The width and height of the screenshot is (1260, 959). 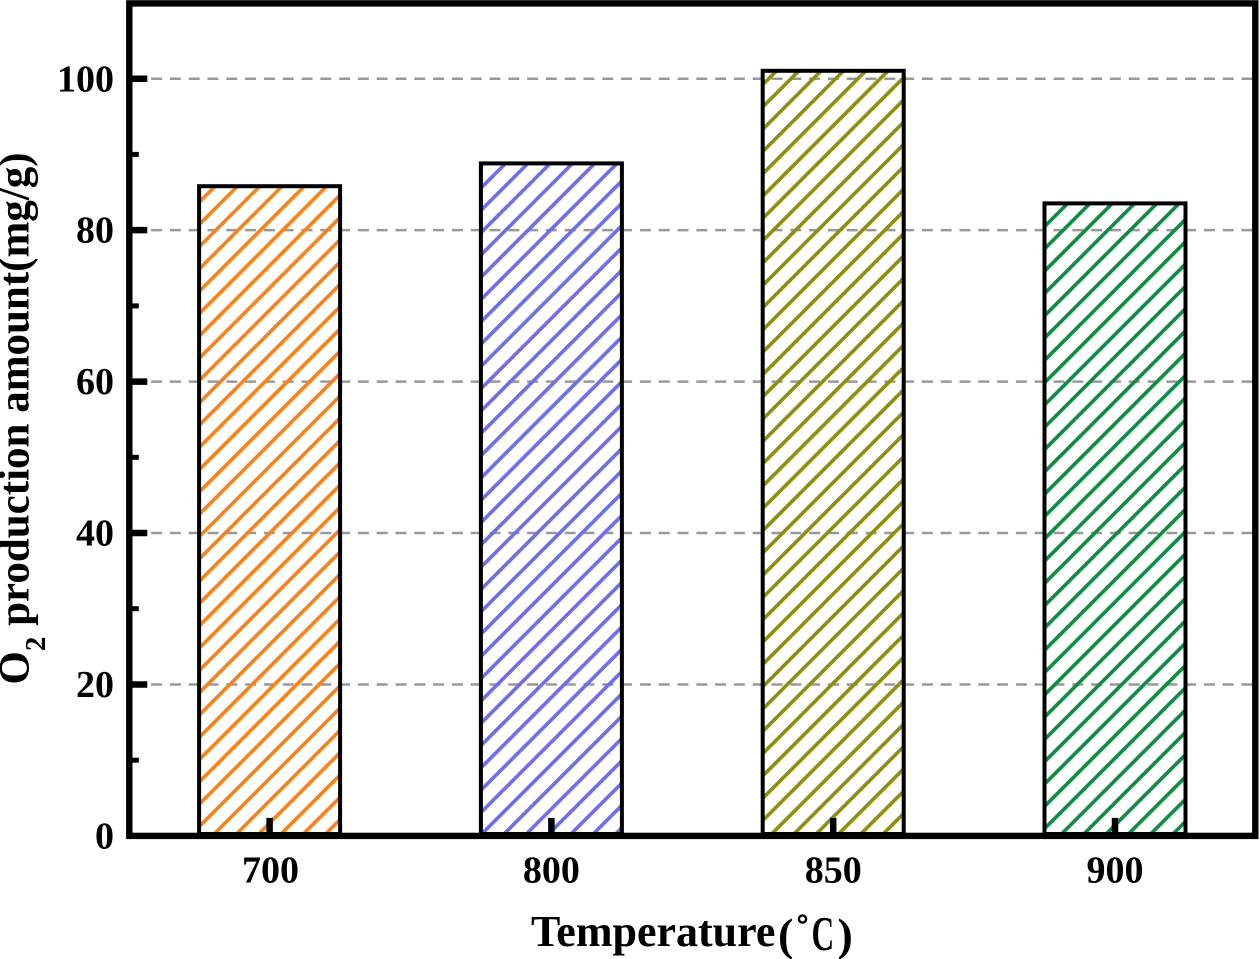 What do you see at coordinates (833, 871) in the screenshot?
I see `svg-text: 850` at bounding box center [833, 871].